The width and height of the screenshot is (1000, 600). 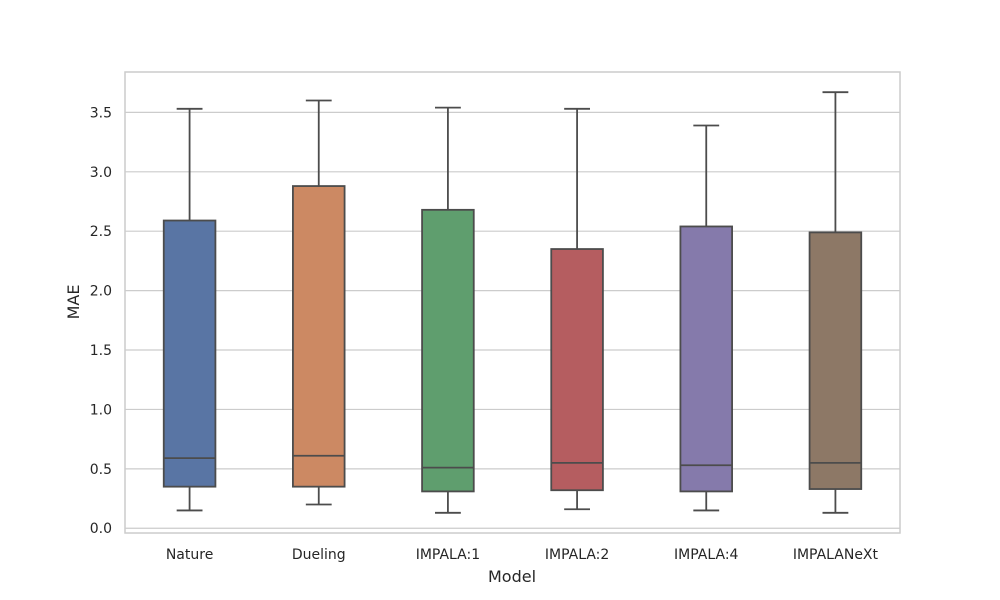 I want to click on y-tick-label: 3.0, so click(x=101, y=173).